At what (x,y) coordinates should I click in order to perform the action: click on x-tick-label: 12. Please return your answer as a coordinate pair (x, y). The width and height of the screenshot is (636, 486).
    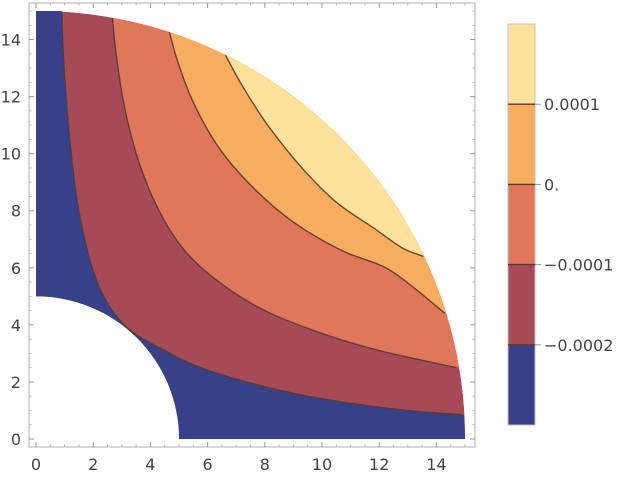
    Looking at the image, I should click on (379, 464).